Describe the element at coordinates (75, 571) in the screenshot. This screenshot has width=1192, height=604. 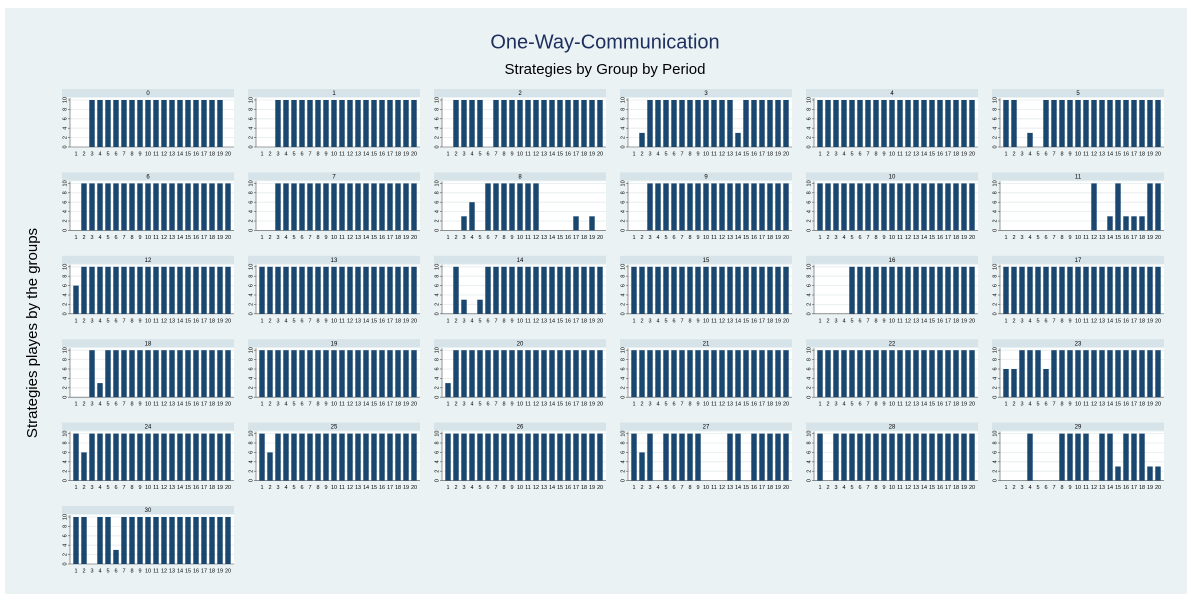
I see `x-tick-label: 1` at that location.